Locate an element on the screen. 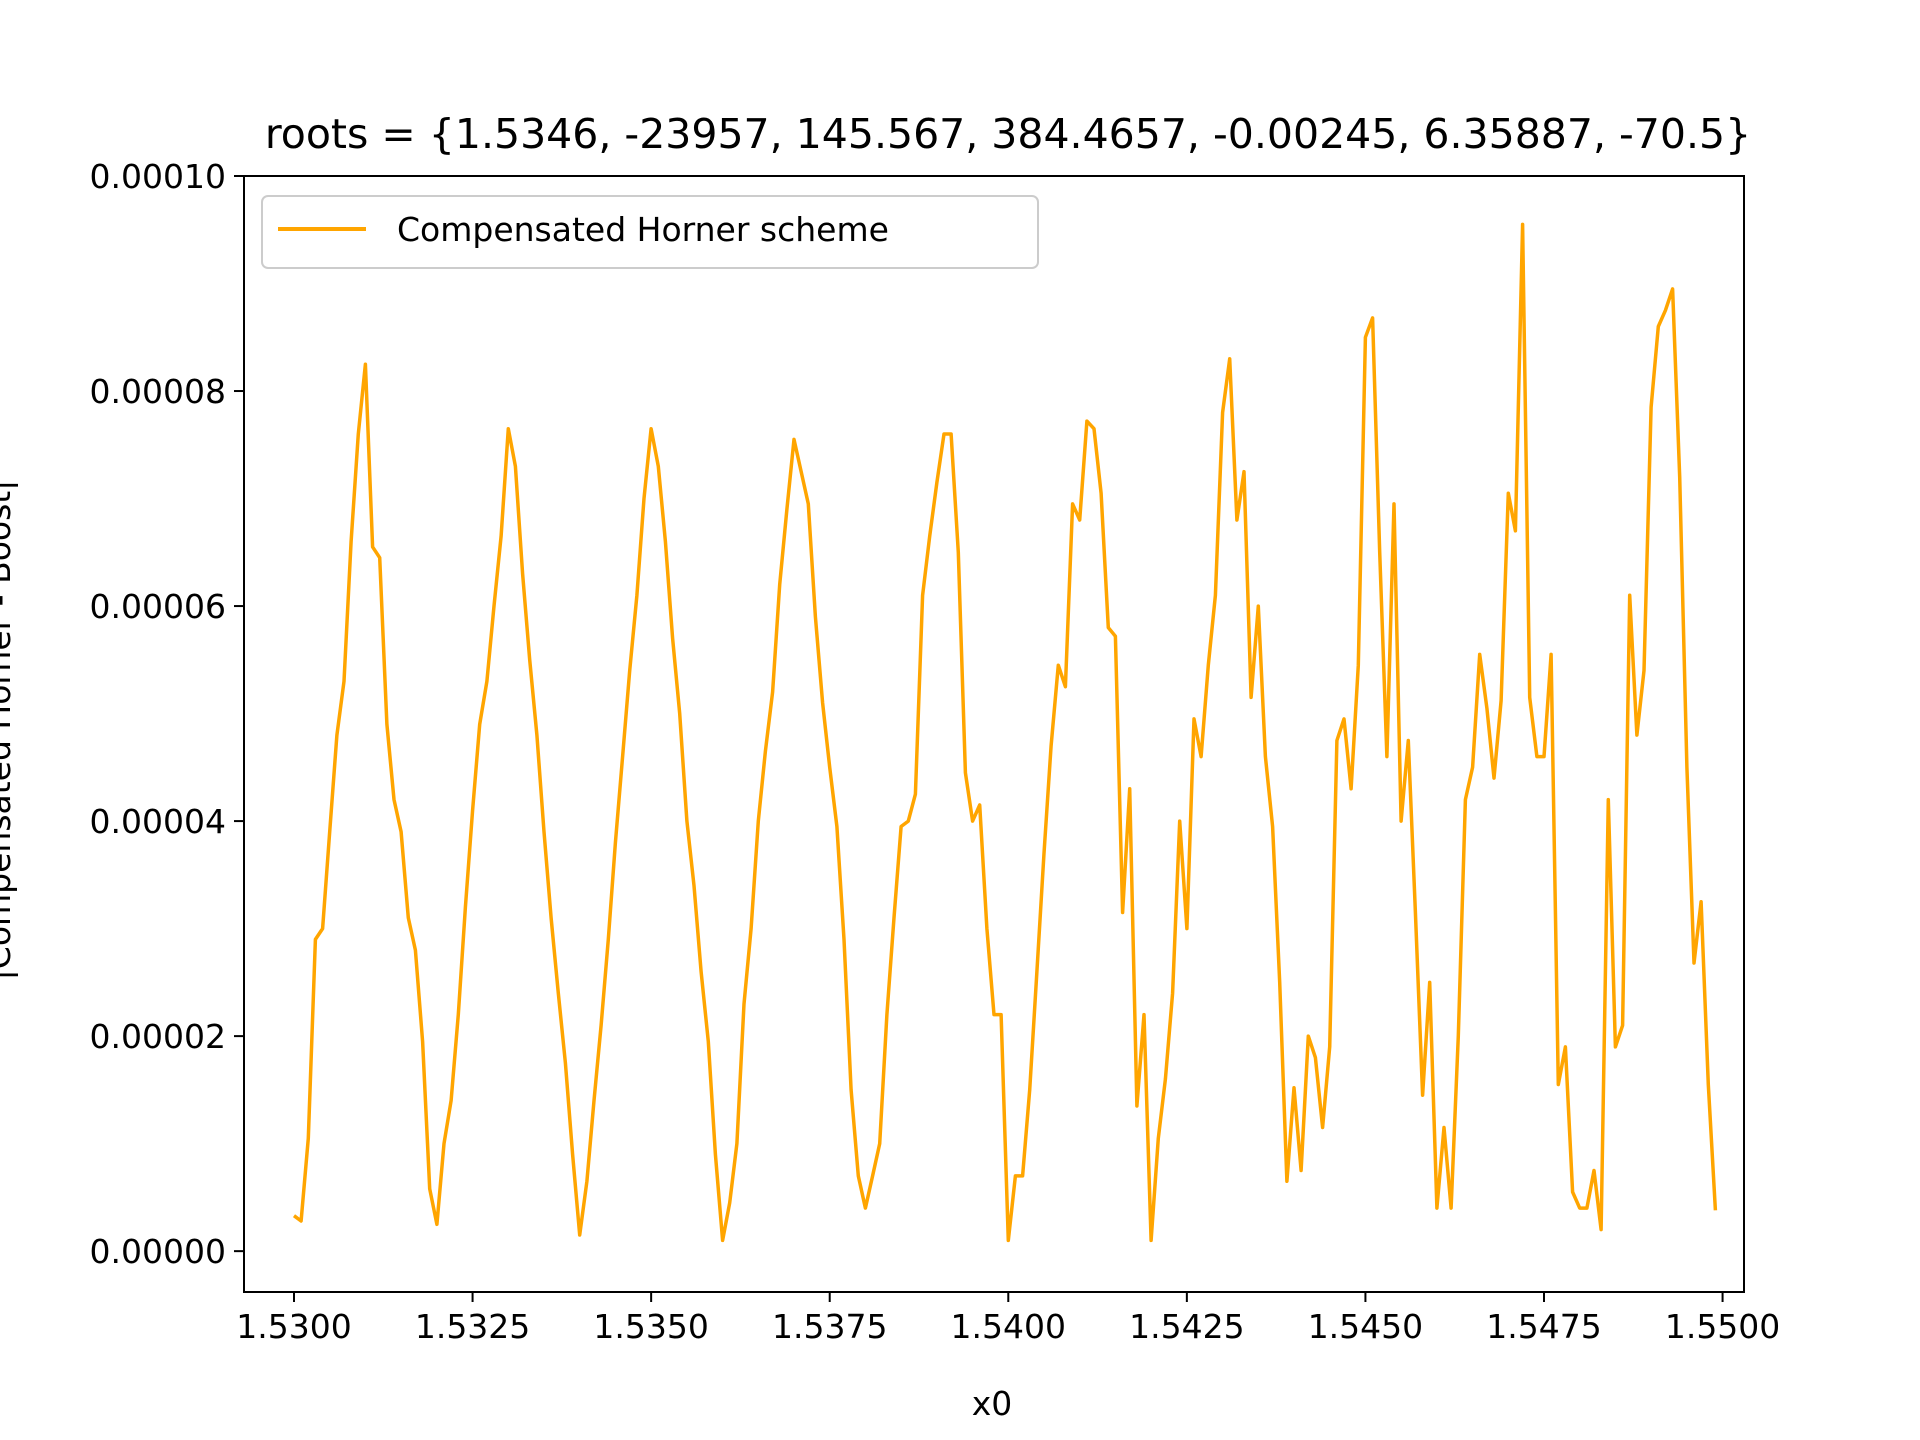  y-tick-label: 0.00002 is located at coordinates (158, 1036).